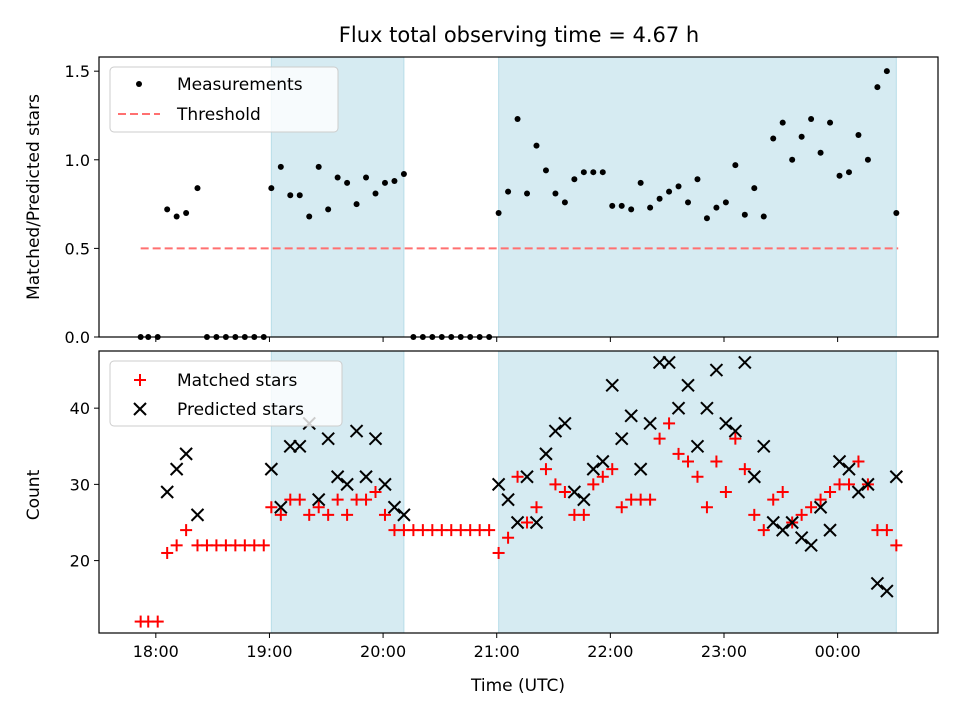  I want to click on legend-predicted-marker, so click(140, 409).